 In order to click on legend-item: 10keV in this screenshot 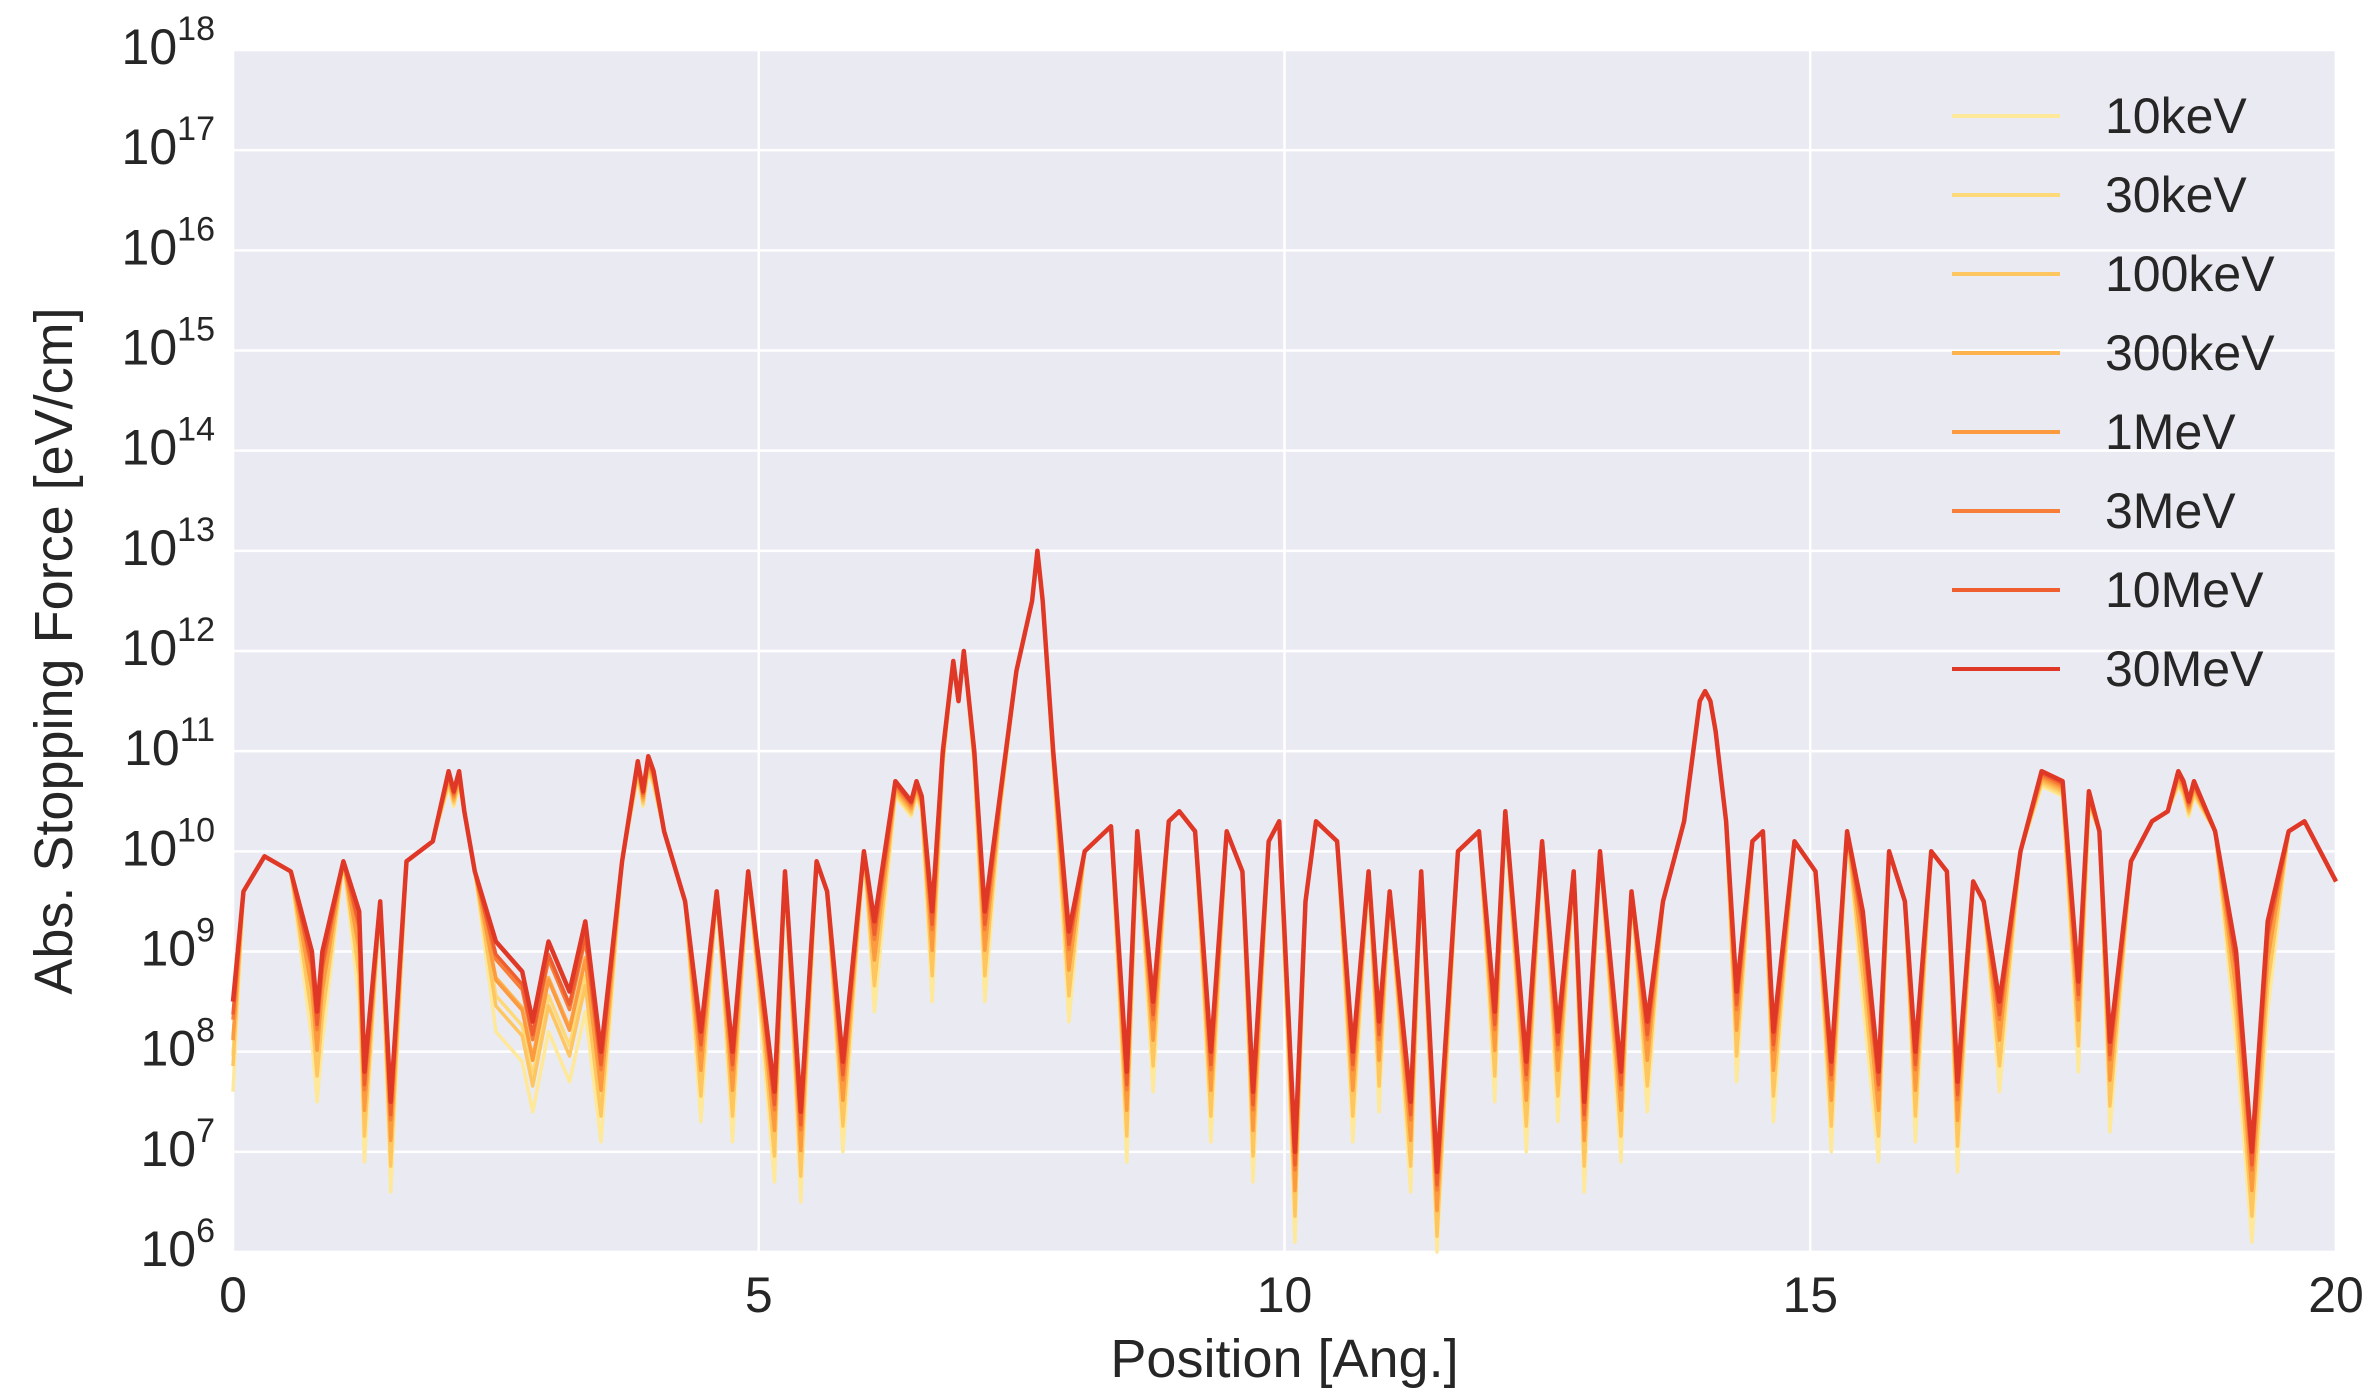, I will do `click(2099, 116)`.